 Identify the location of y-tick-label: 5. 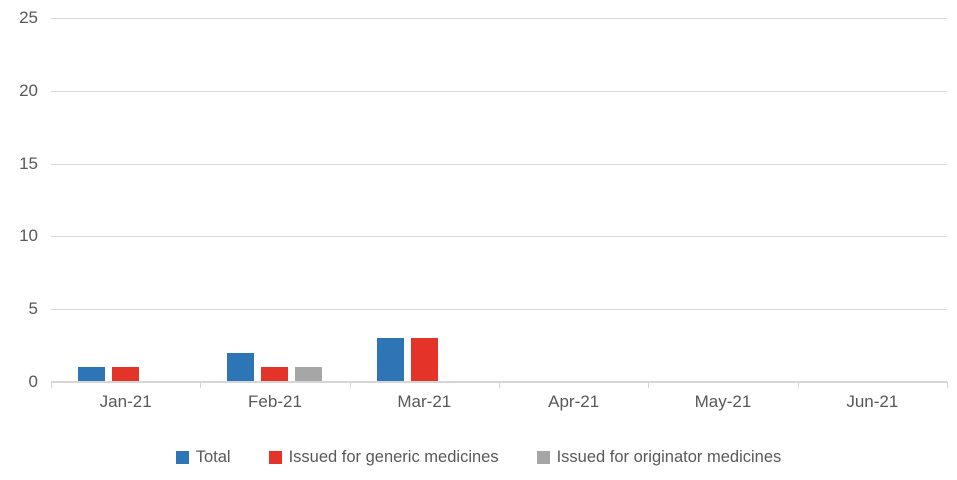
(33, 309).